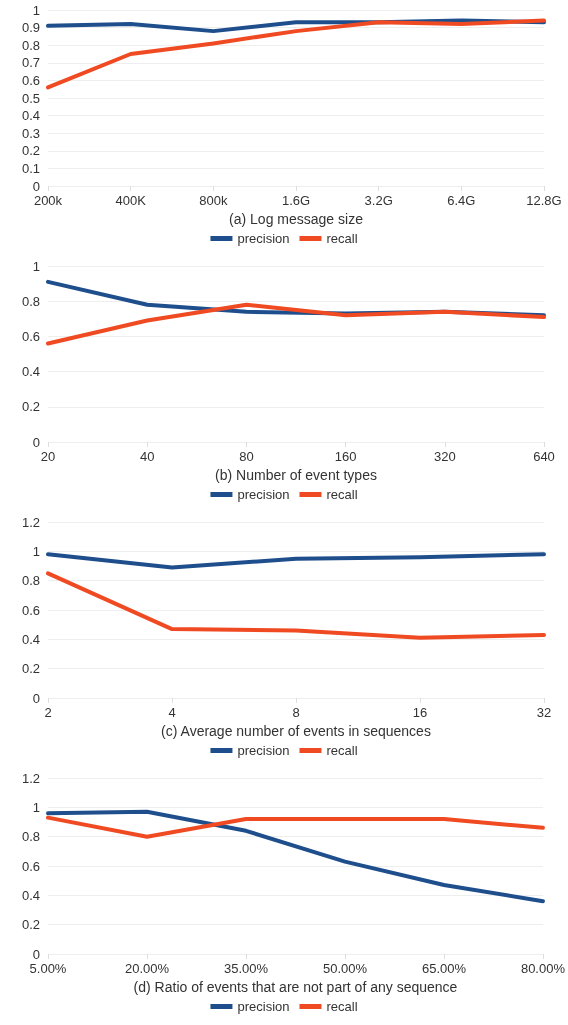 The height and width of the screenshot is (1025, 568). I want to click on x-tick-label: 32, so click(544, 712).